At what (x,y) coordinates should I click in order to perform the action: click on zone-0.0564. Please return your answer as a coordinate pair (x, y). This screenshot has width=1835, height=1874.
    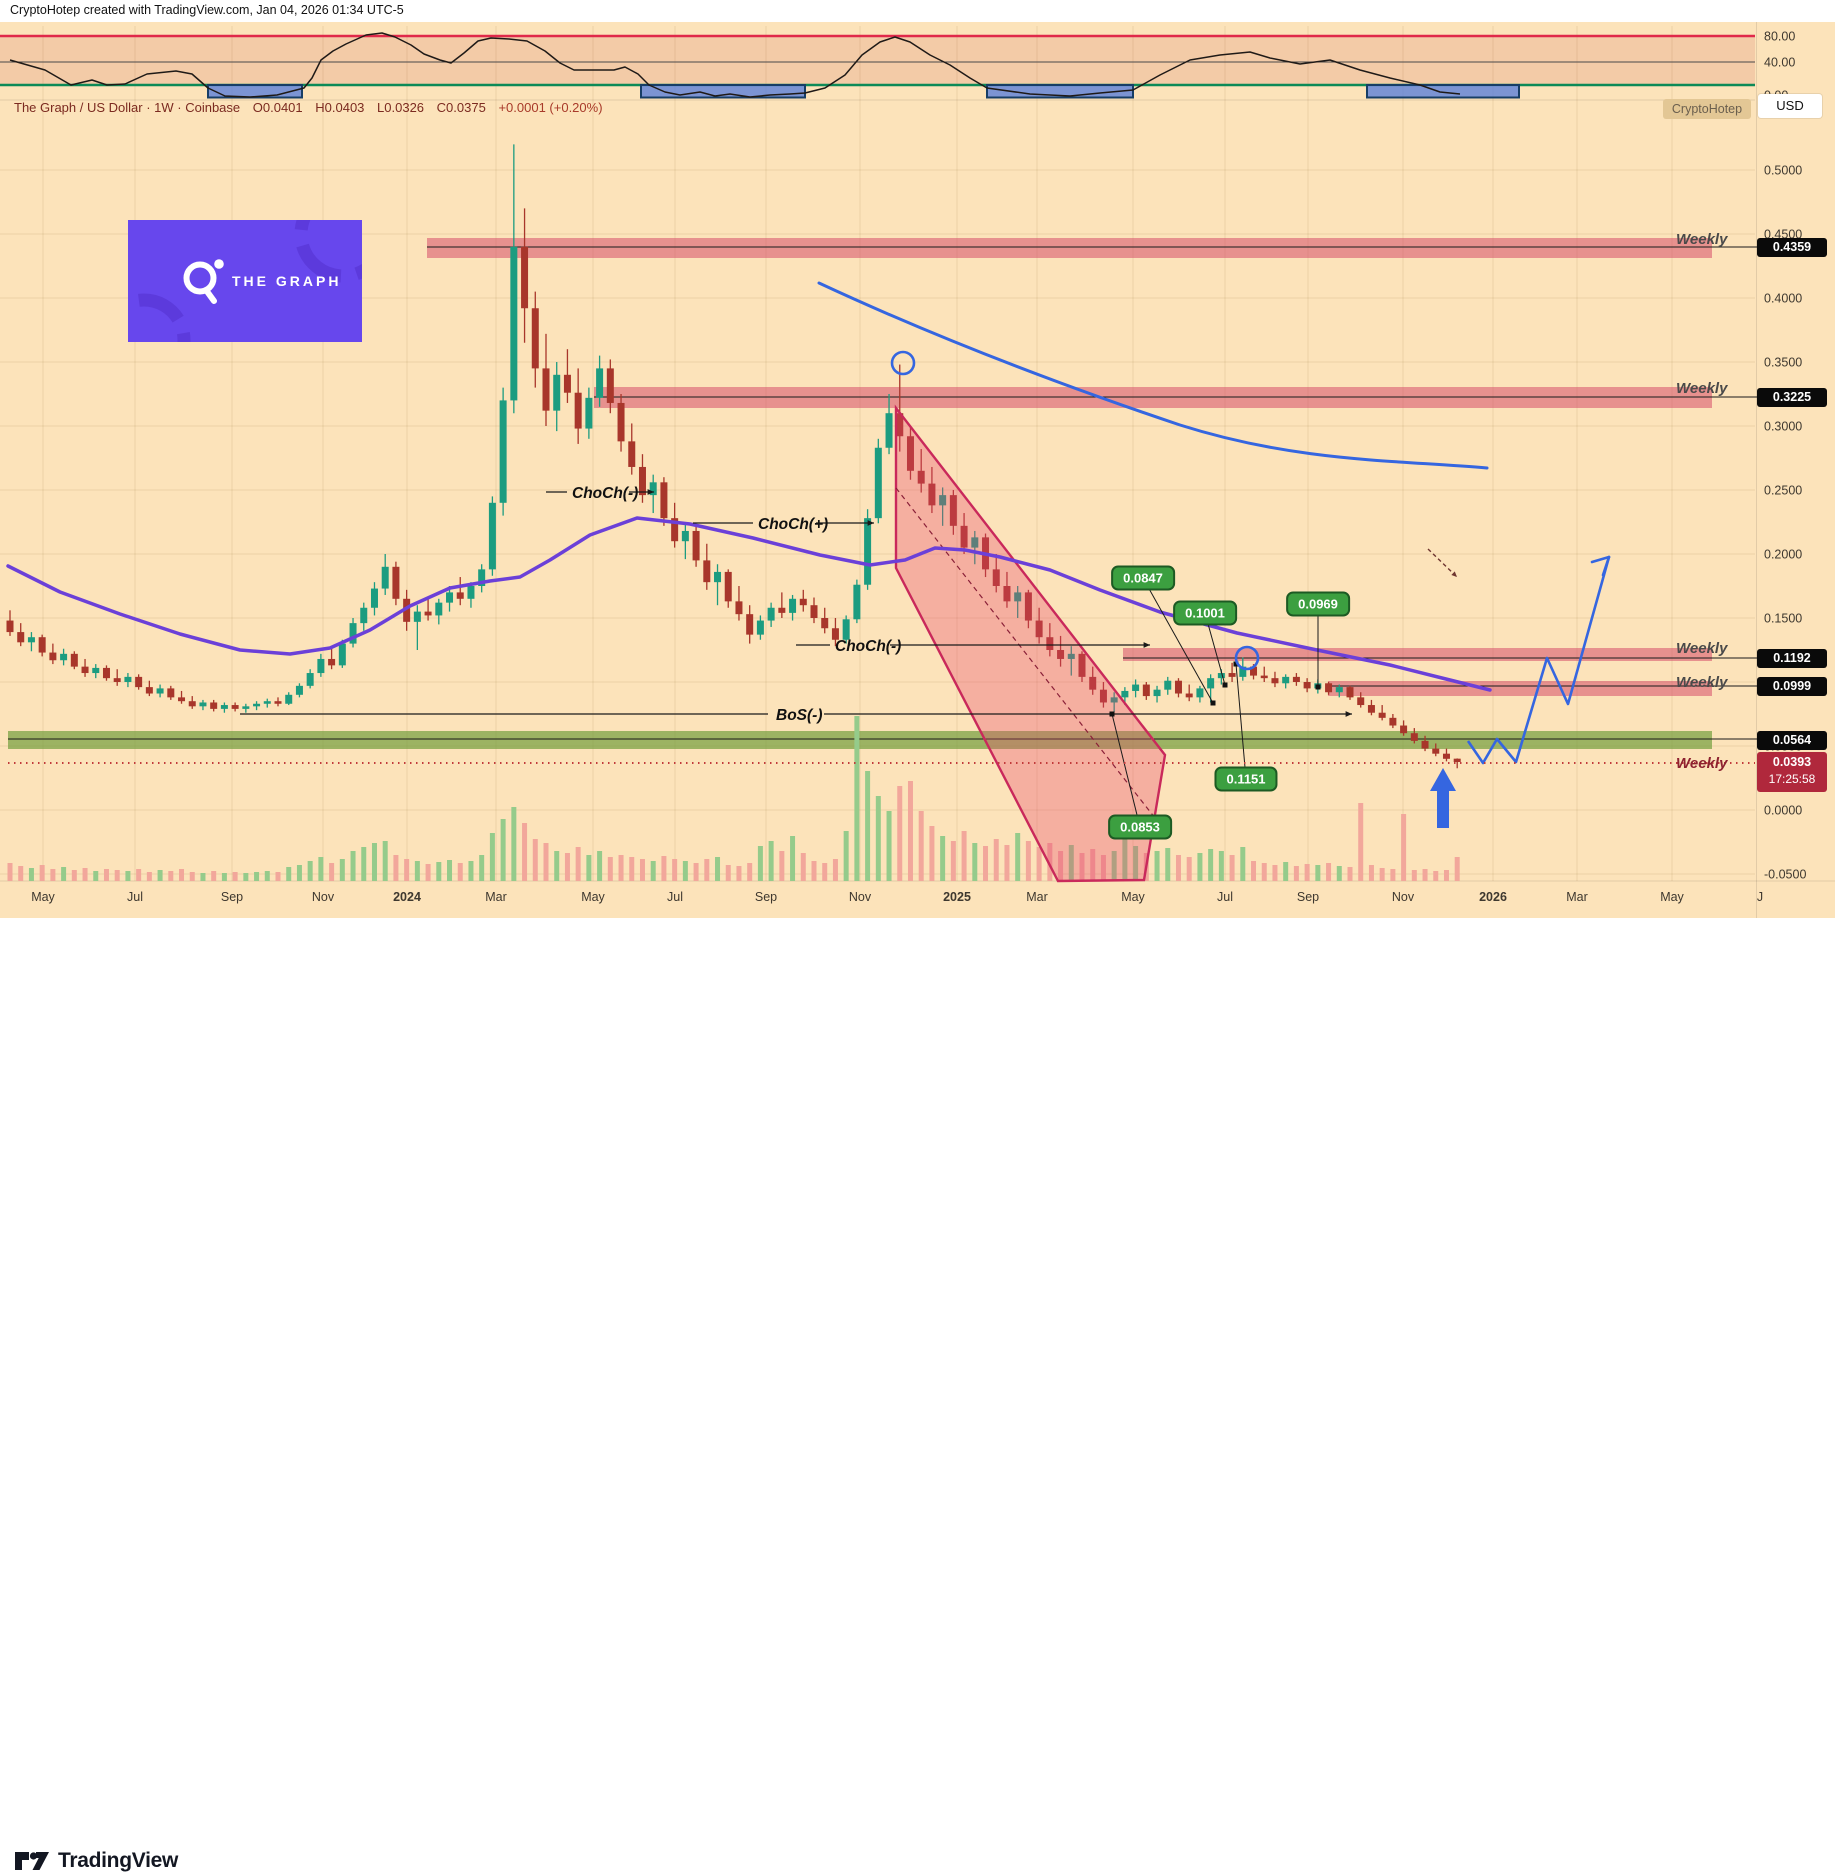
    Looking at the image, I should click on (860, 740).